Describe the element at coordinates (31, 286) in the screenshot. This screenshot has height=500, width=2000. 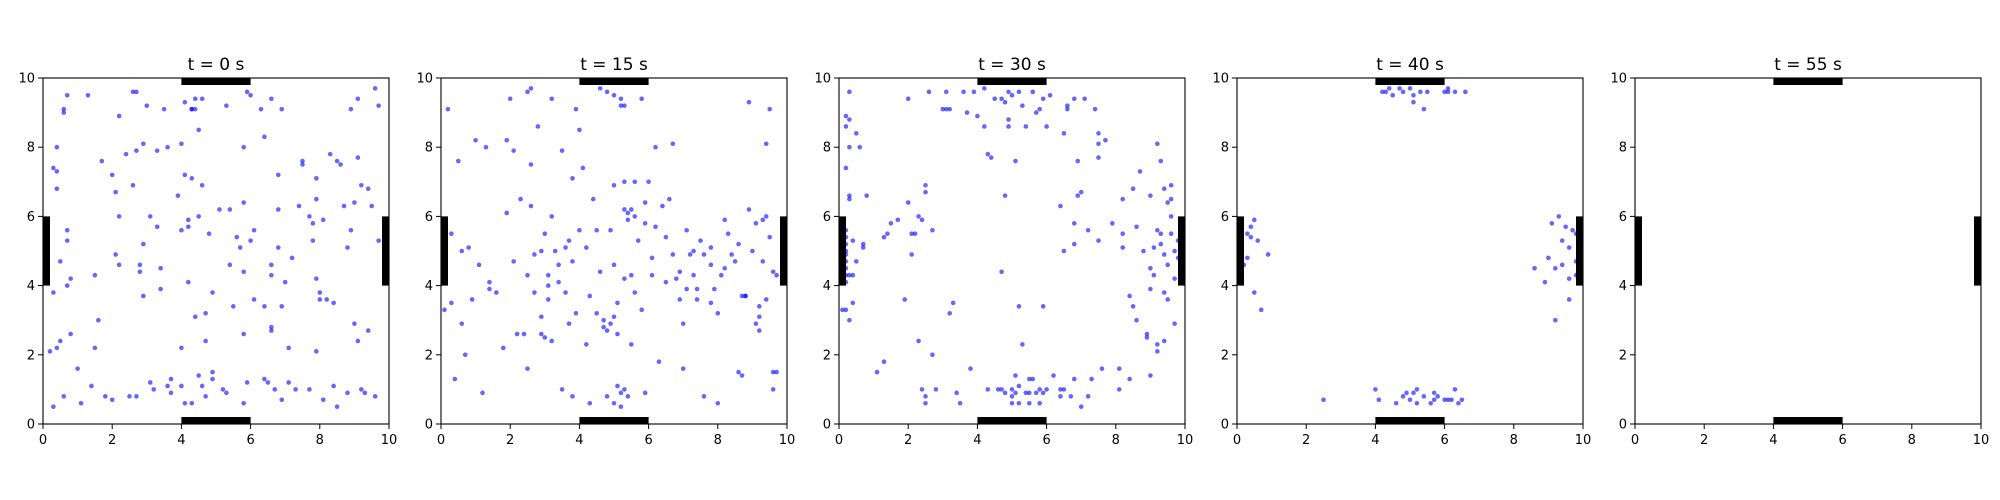
I see `y-tick-label: 4` at that location.